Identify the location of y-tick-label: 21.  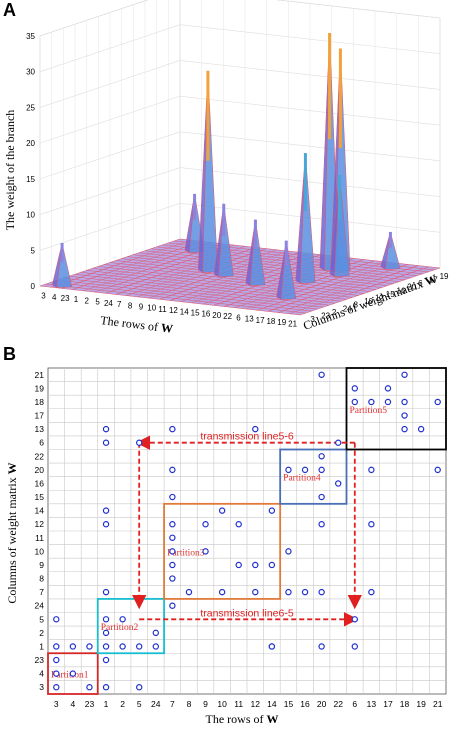
(40, 375).